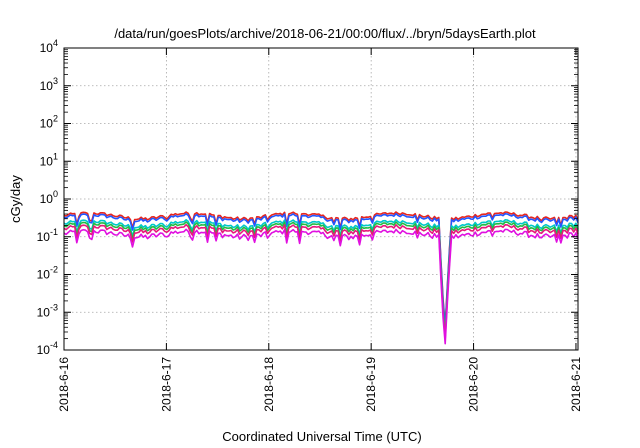  I want to click on x-tick-label: 2018-6-16, so click(64, 384).